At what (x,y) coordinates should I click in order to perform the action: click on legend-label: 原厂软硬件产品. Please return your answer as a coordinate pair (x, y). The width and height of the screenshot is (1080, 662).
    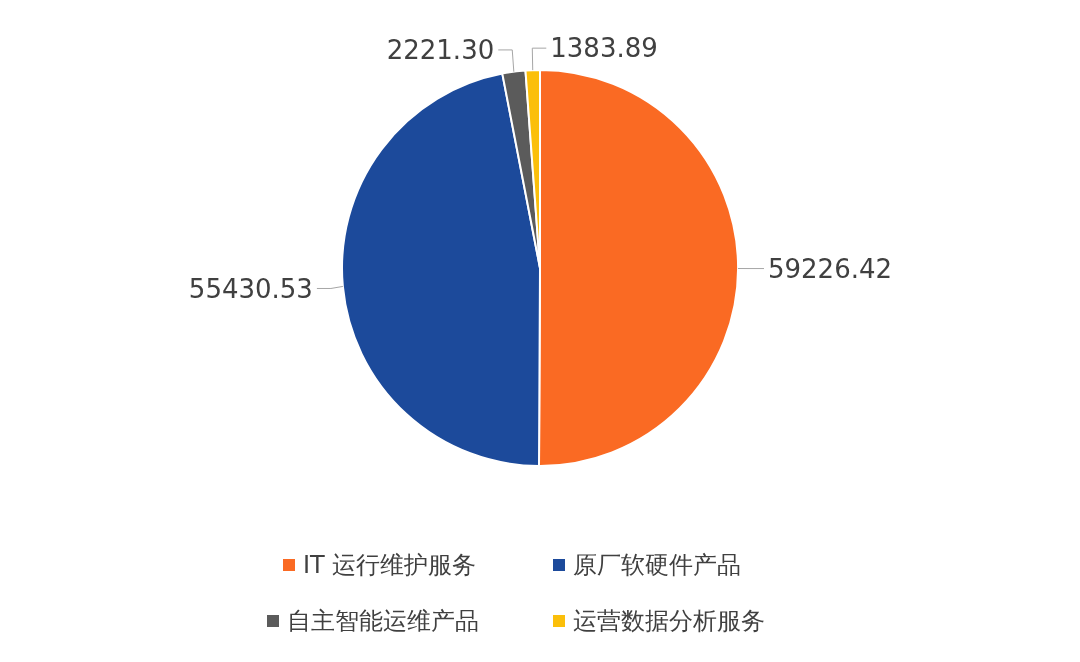
    Looking at the image, I should click on (657, 565).